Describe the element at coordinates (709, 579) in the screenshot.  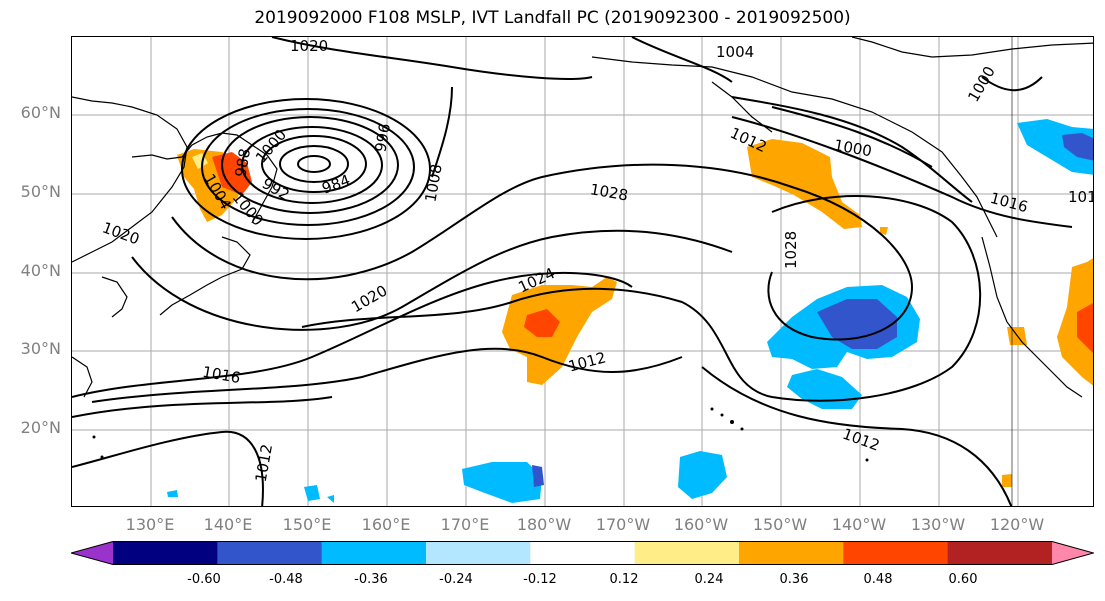
I see `colorbar-tick: 0.24` at that location.